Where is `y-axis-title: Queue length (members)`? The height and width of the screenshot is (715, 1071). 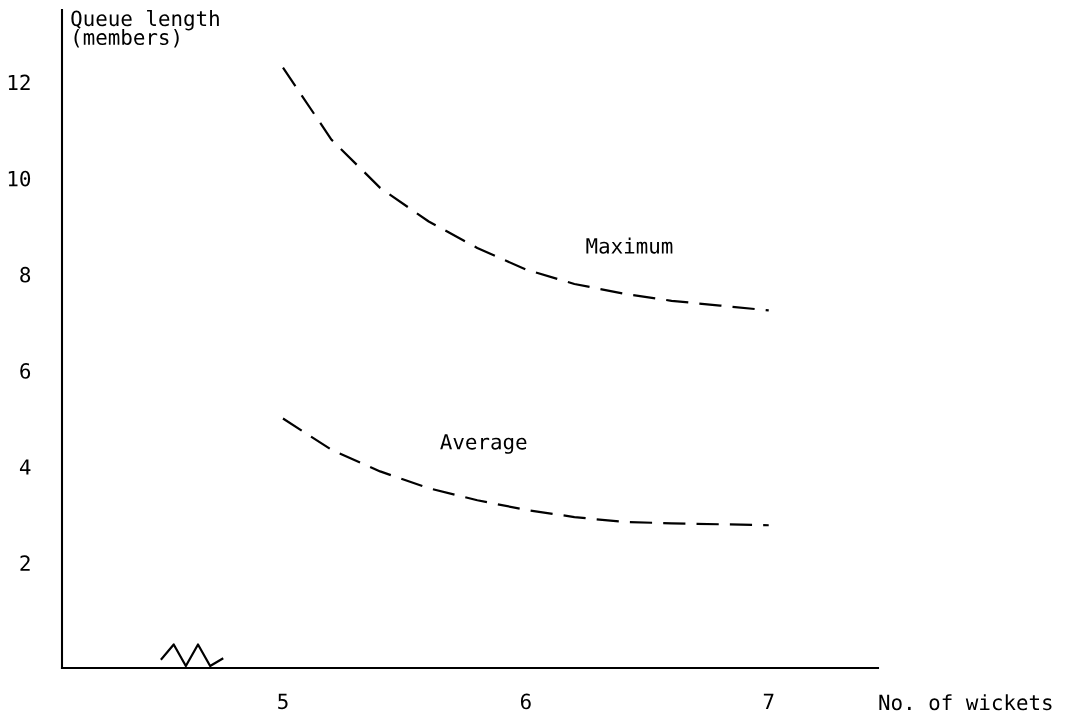
y-axis-title: Queue length (members) is located at coordinates (145, 29).